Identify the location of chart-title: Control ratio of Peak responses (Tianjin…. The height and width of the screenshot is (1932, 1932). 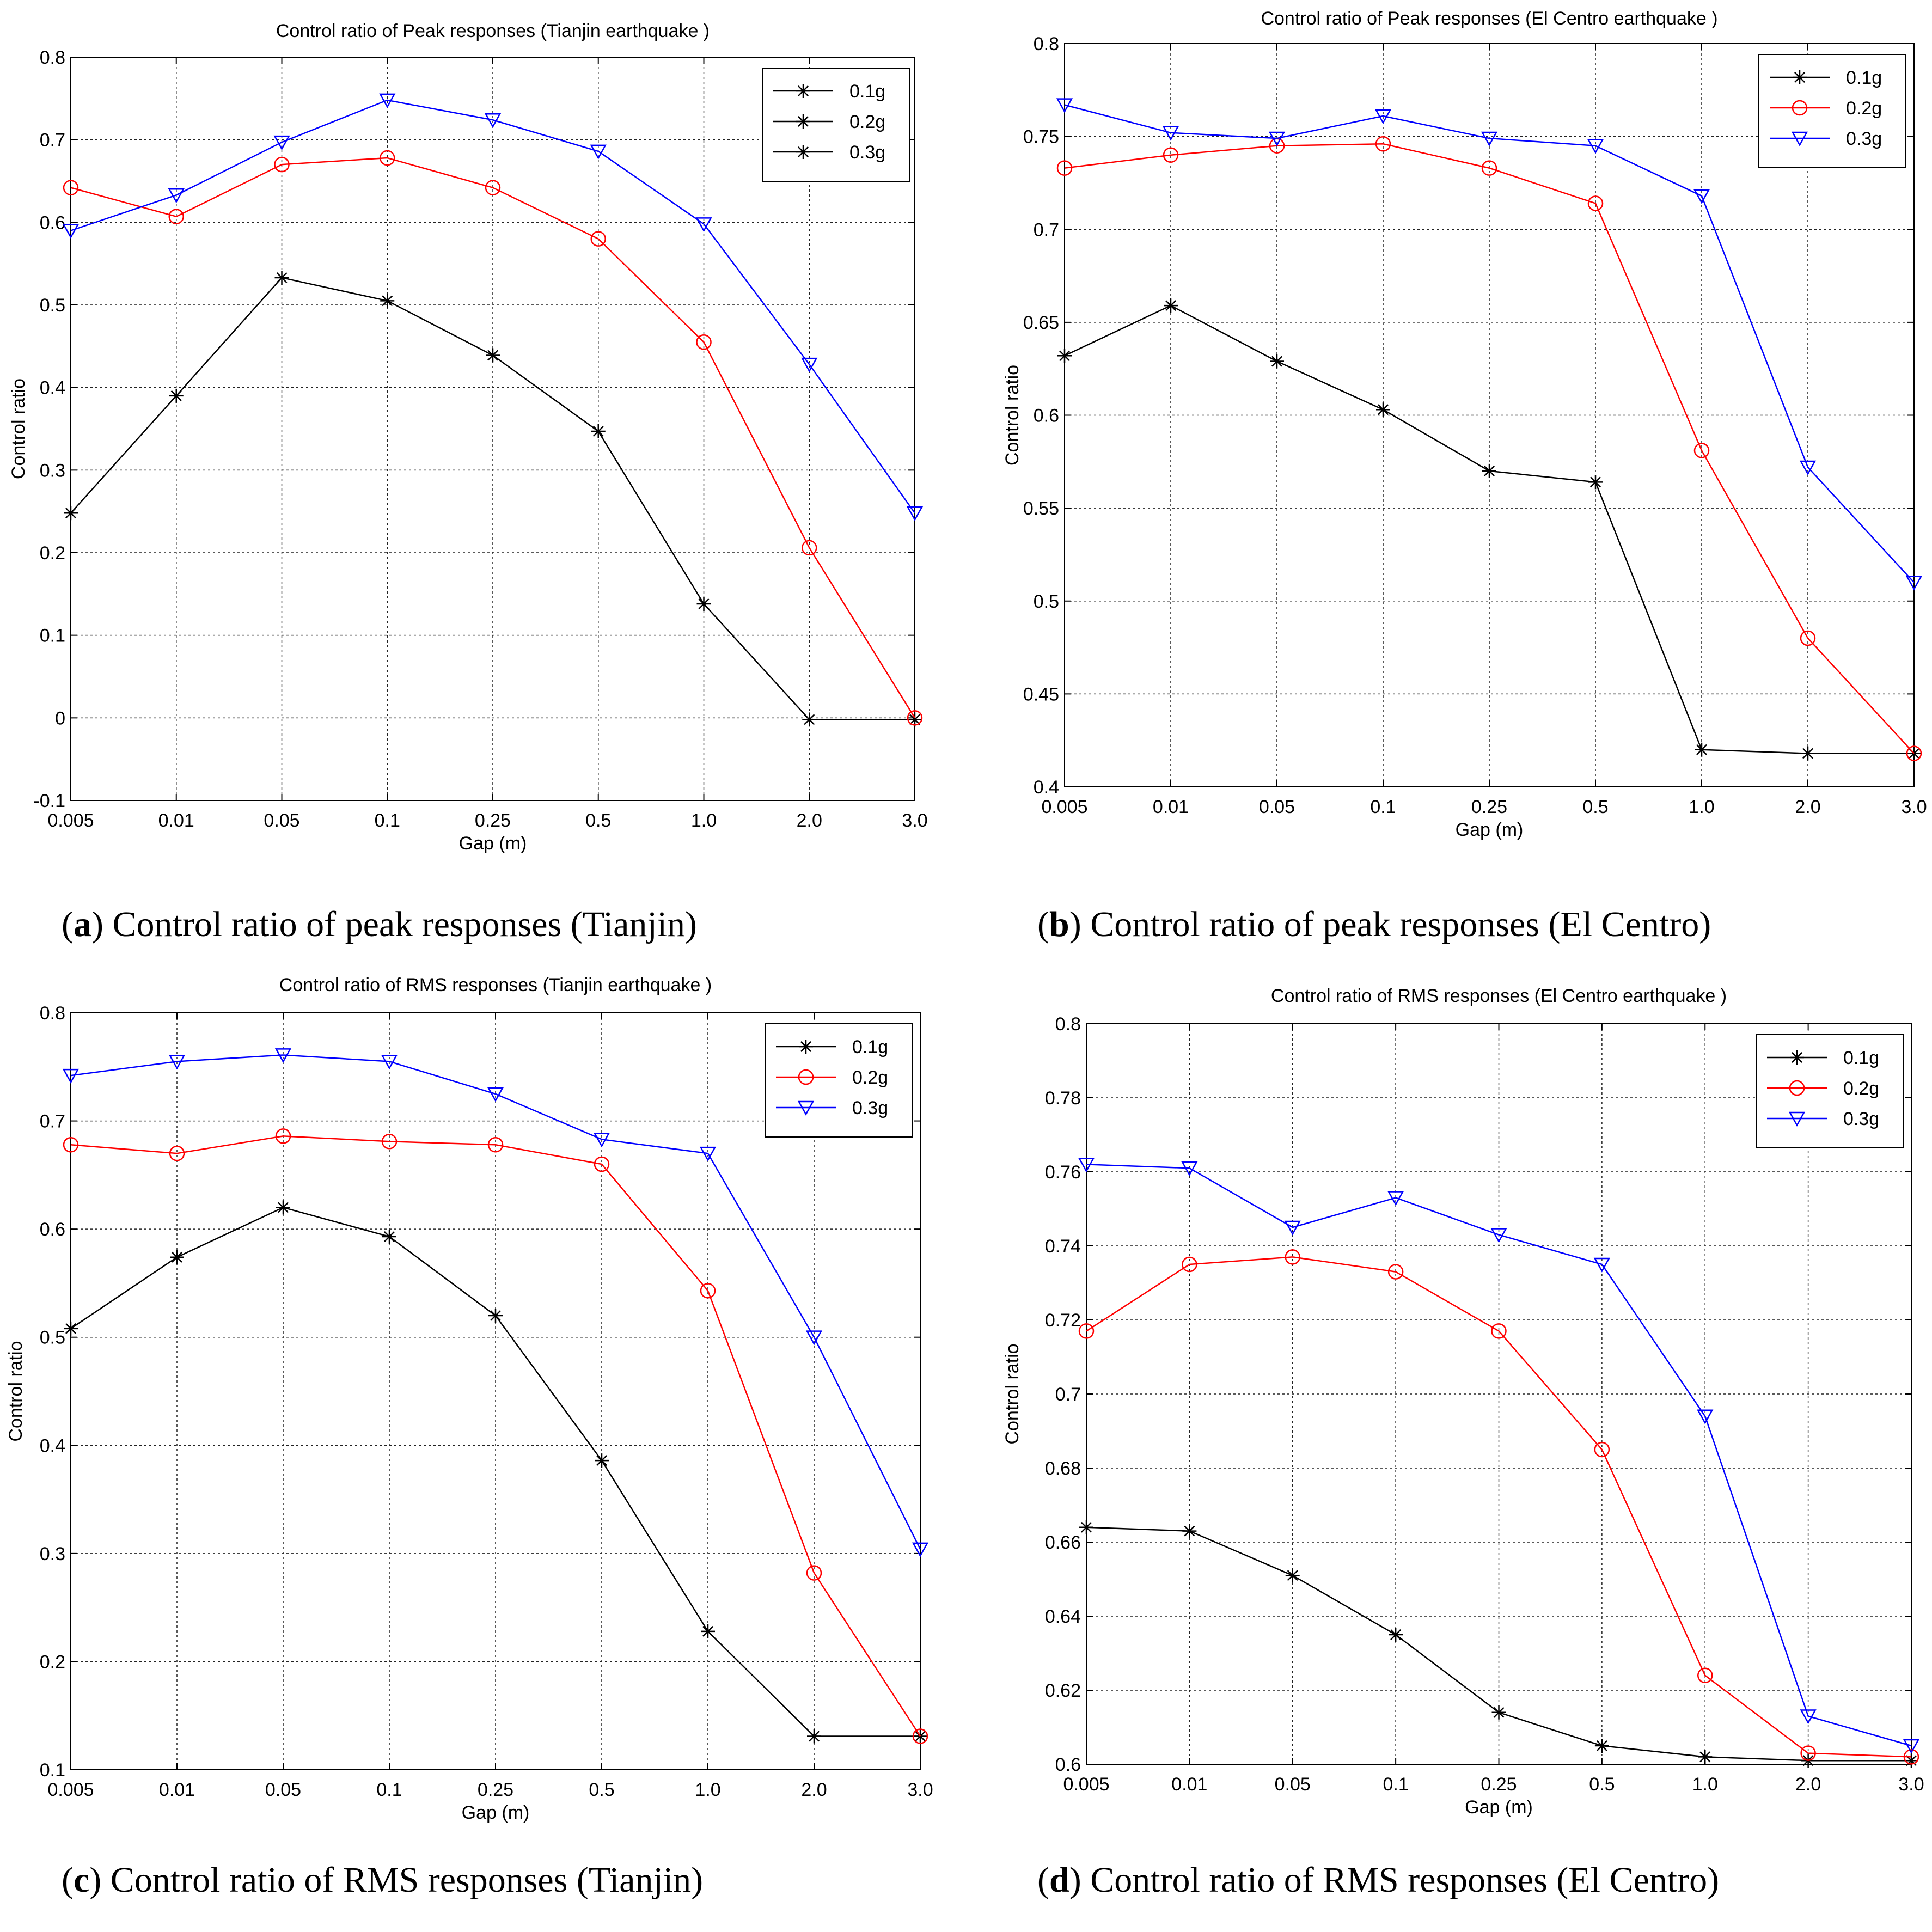
(493, 31).